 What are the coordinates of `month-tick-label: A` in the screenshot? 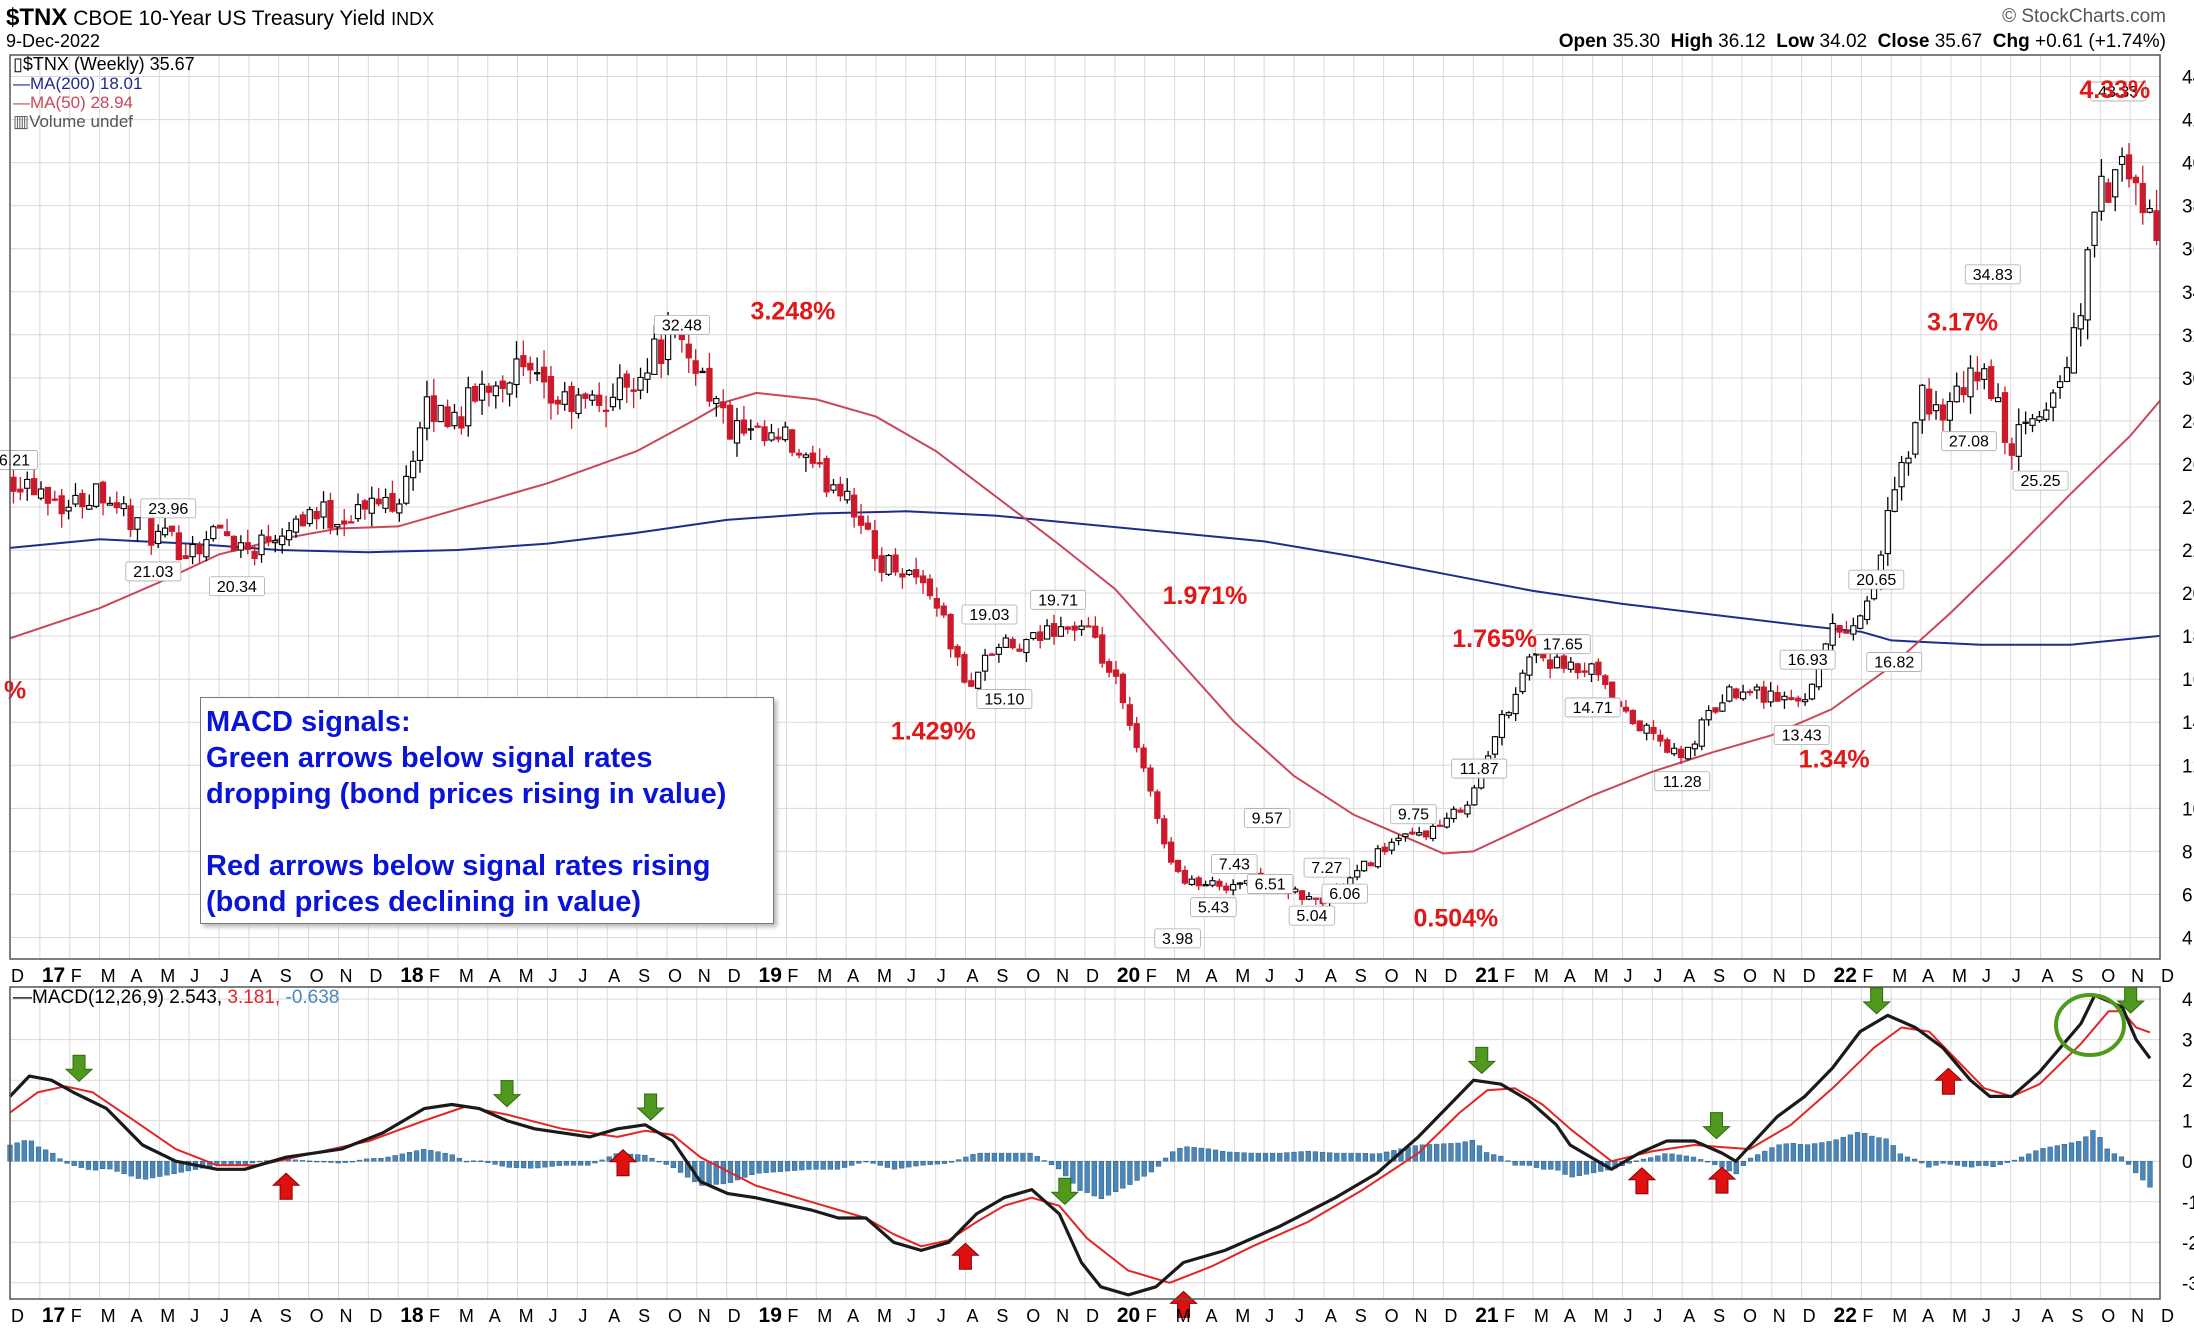 It's located at (1570, 1316).